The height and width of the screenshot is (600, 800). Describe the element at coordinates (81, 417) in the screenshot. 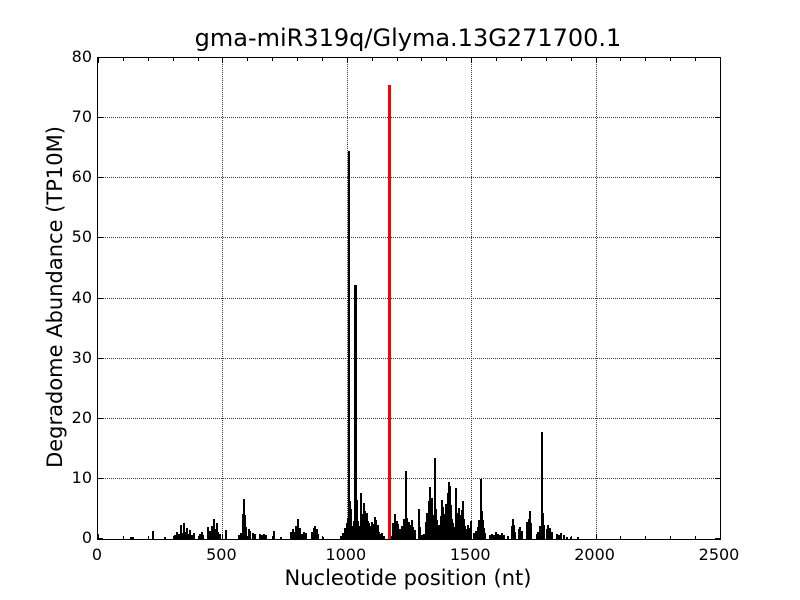

I see `y-tick-label: 20` at that location.